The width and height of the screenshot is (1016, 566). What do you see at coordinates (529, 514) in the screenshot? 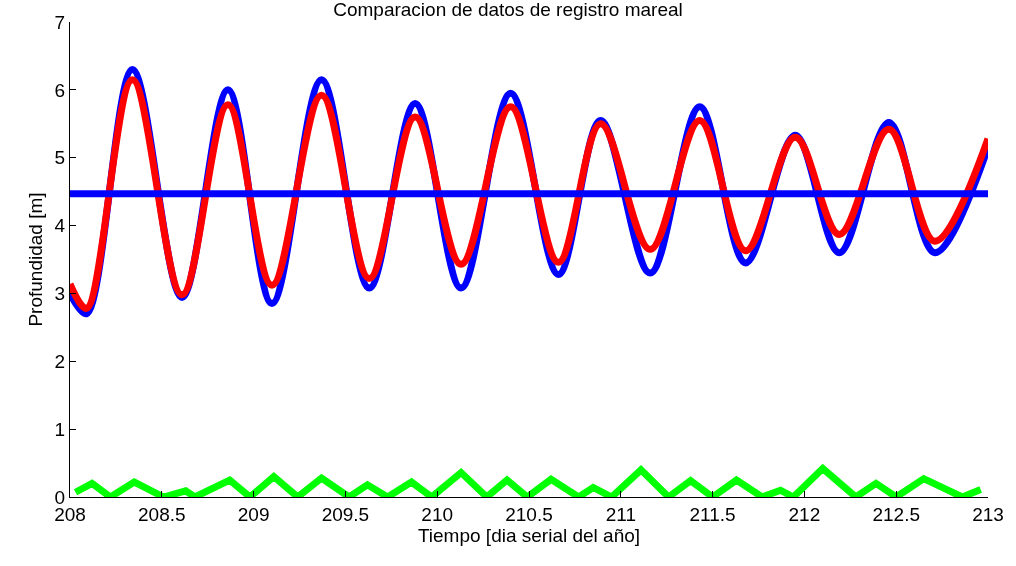
I see `x-tick-label: 210.5` at bounding box center [529, 514].